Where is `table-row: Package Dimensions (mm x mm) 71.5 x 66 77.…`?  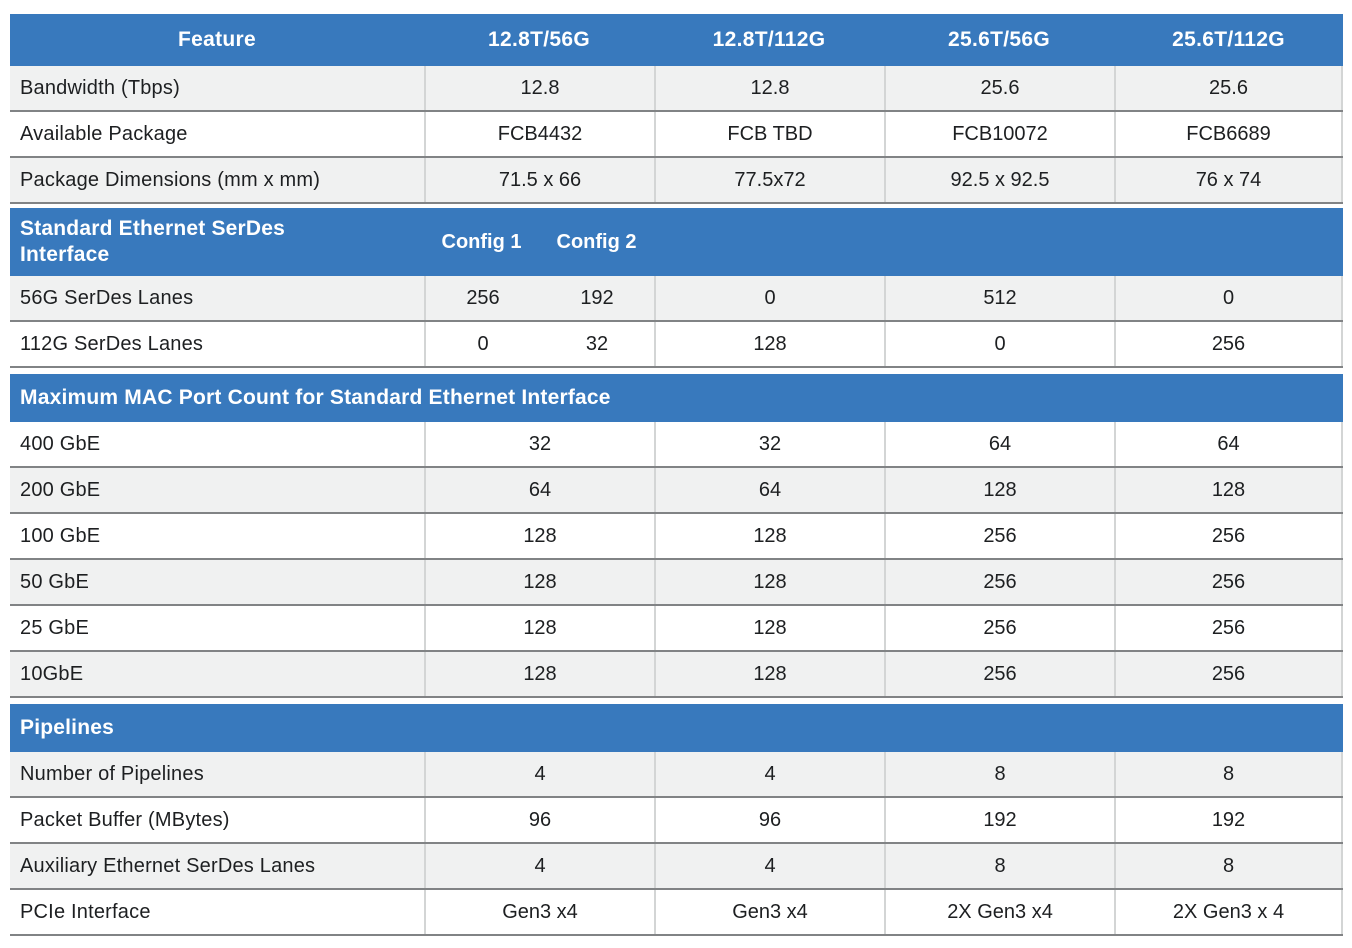
table-row: Package Dimensions (mm x mm) 71.5 x 66 77.… is located at coordinates (676, 181).